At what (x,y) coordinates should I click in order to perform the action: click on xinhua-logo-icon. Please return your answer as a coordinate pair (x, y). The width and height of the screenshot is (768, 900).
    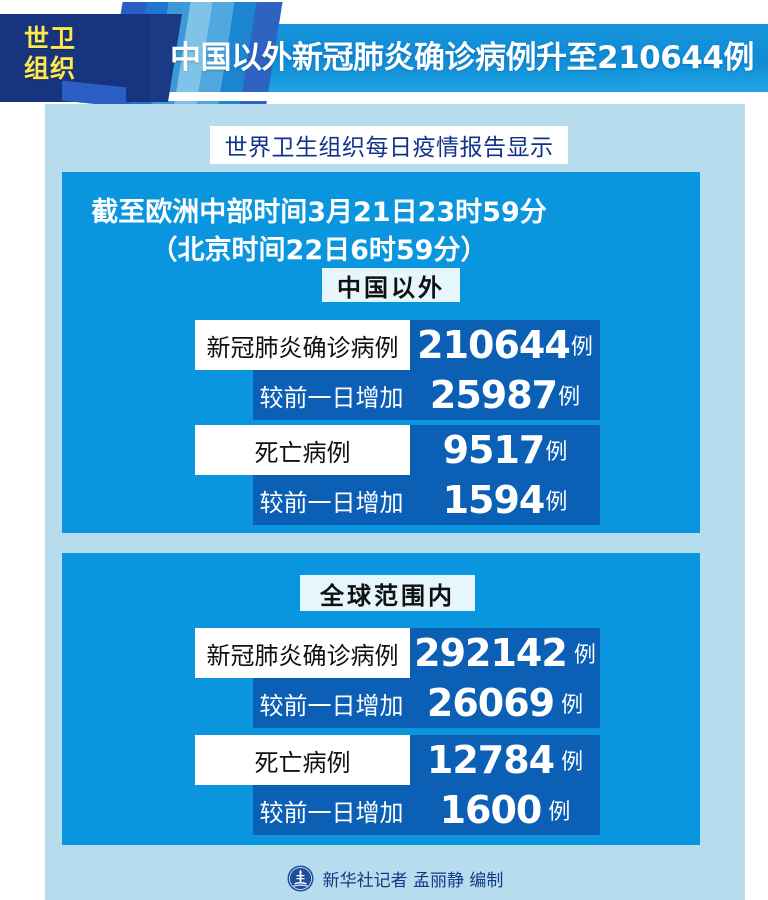
    Looking at the image, I should click on (300, 878).